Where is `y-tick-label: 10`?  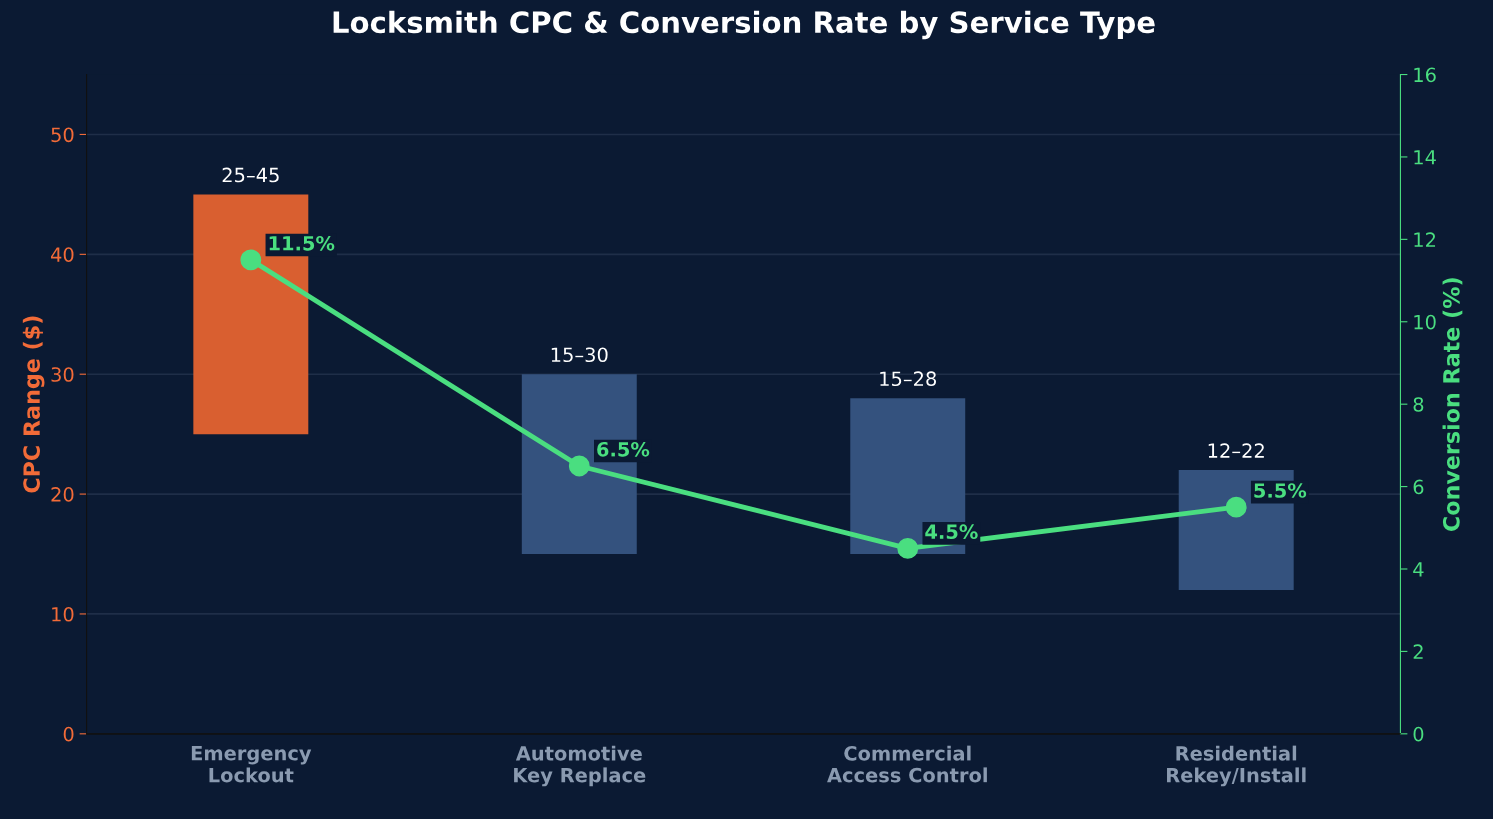
y-tick-label: 10 is located at coordinates (63, 614).